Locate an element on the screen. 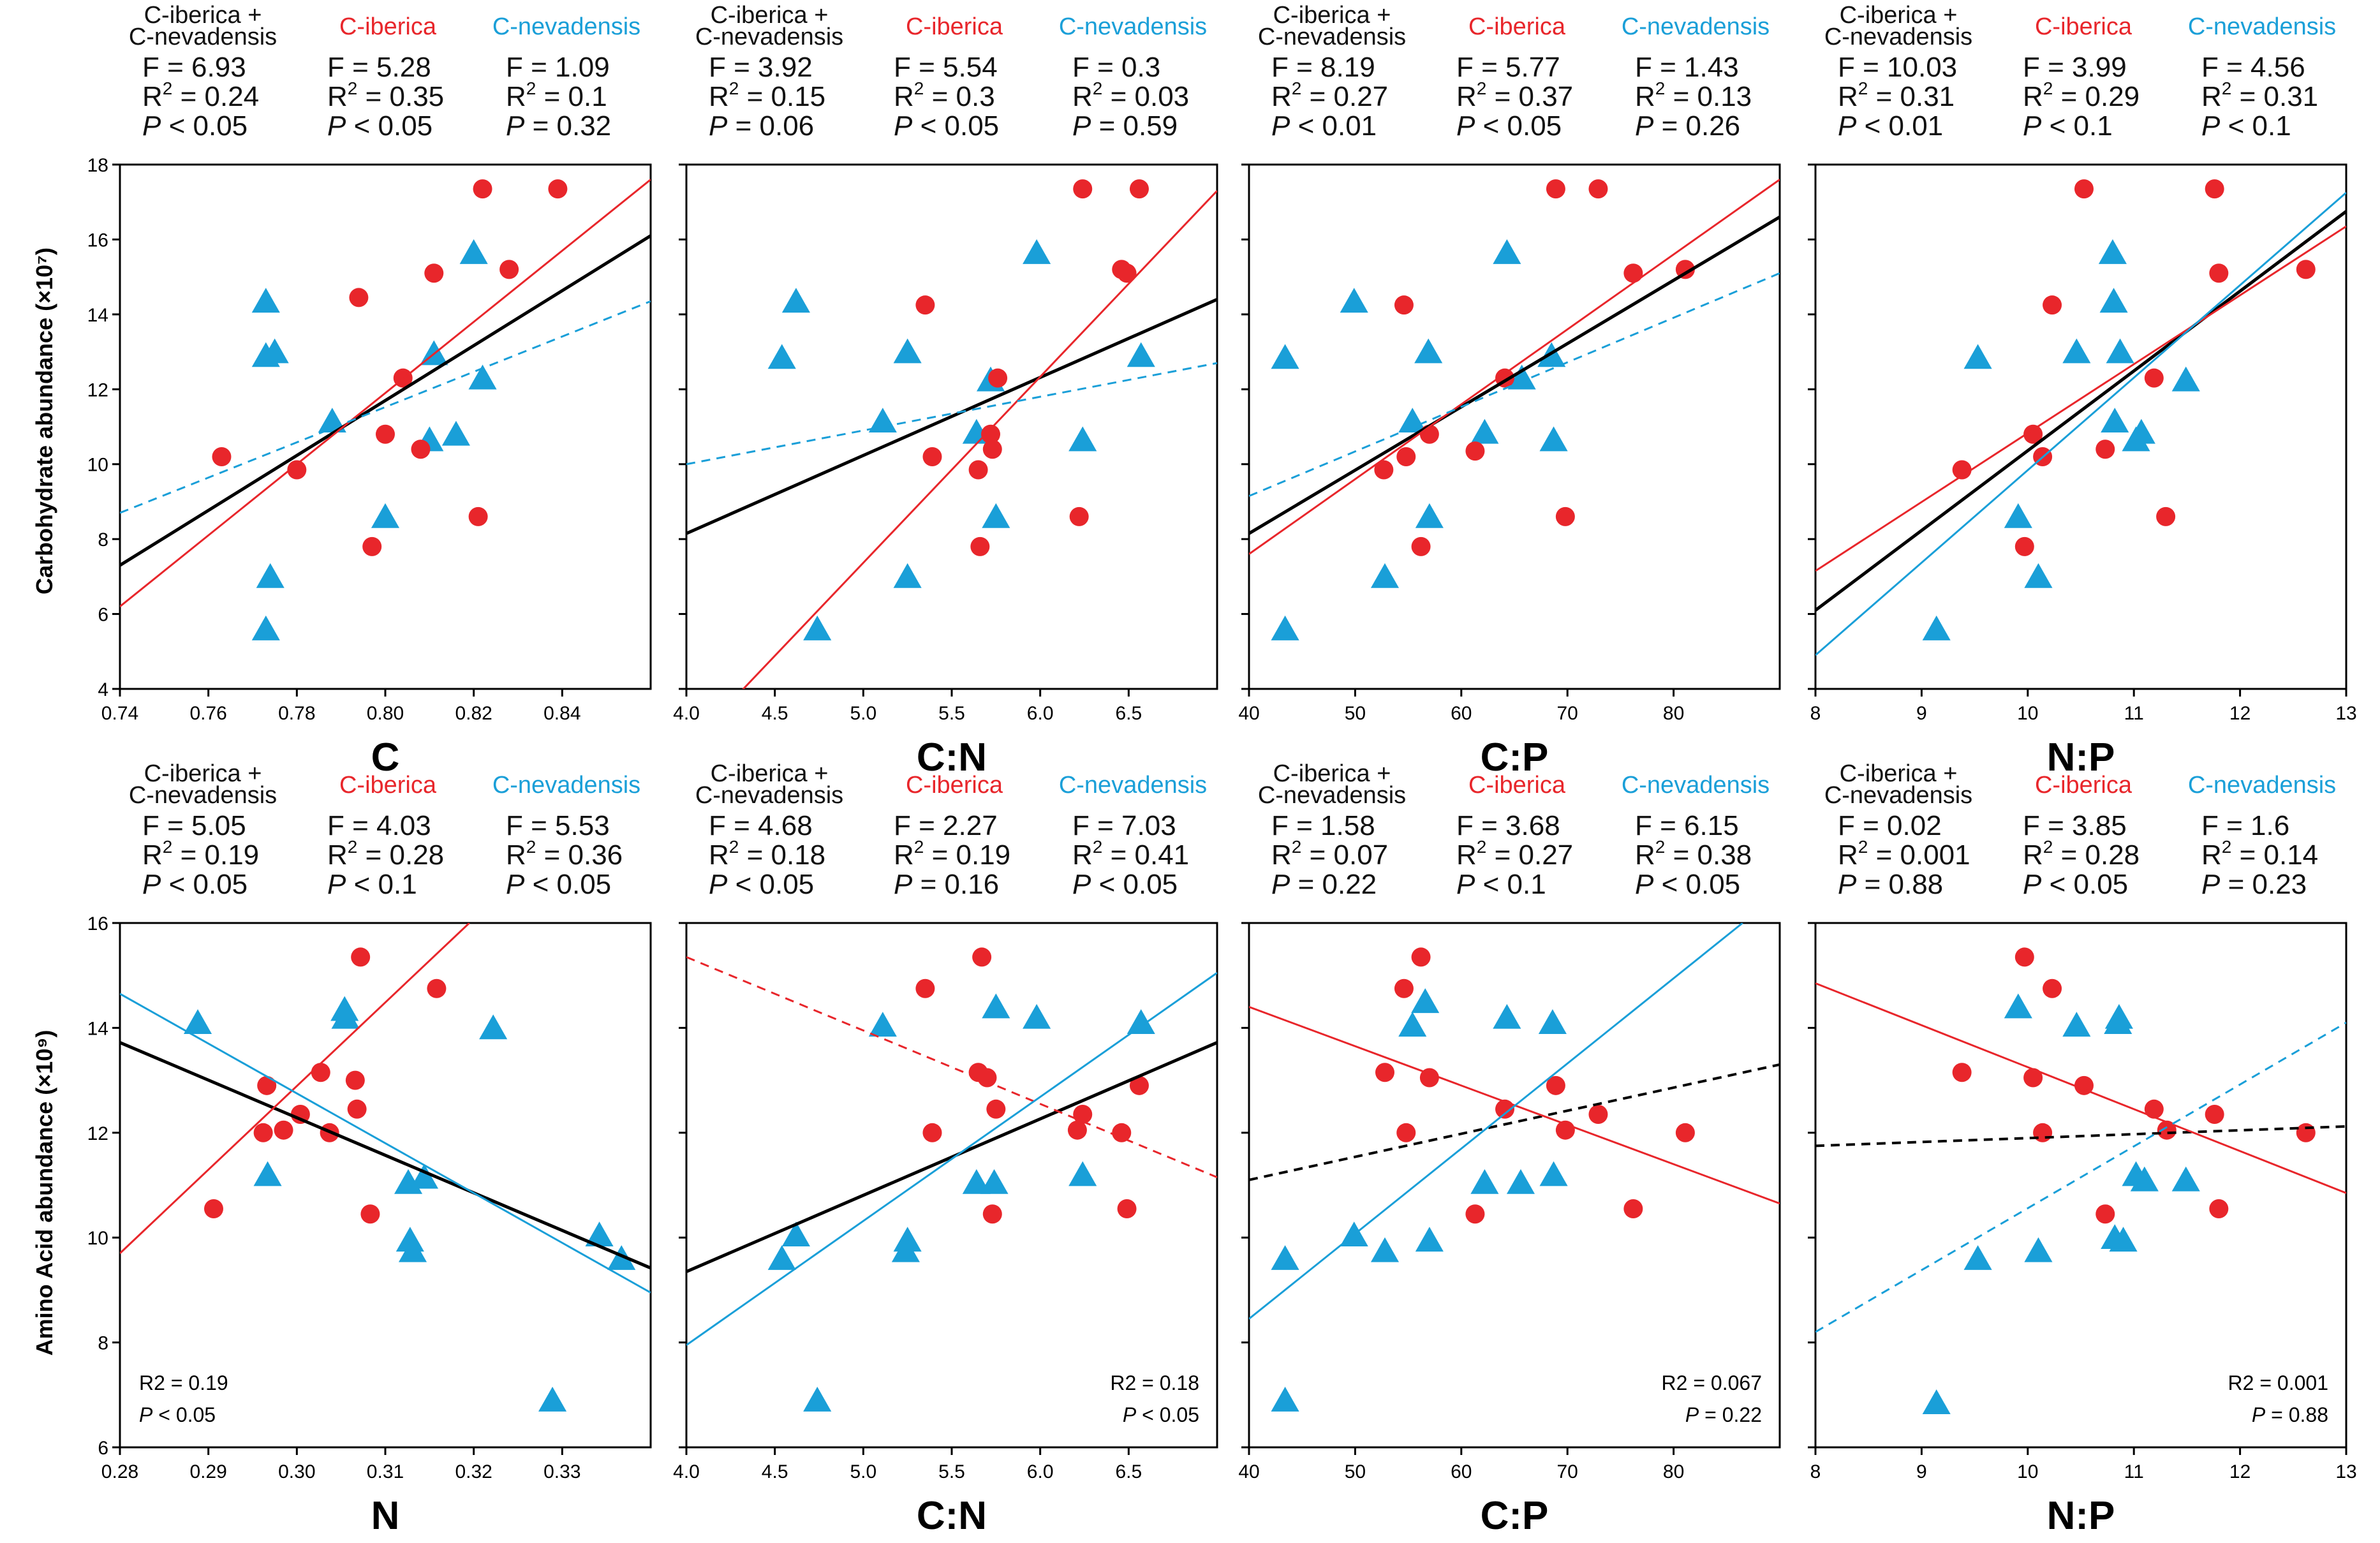 Image resolution: width=2380 pixels, height=1543 pixels. points-layer is located at coordinates (1483, 1179).